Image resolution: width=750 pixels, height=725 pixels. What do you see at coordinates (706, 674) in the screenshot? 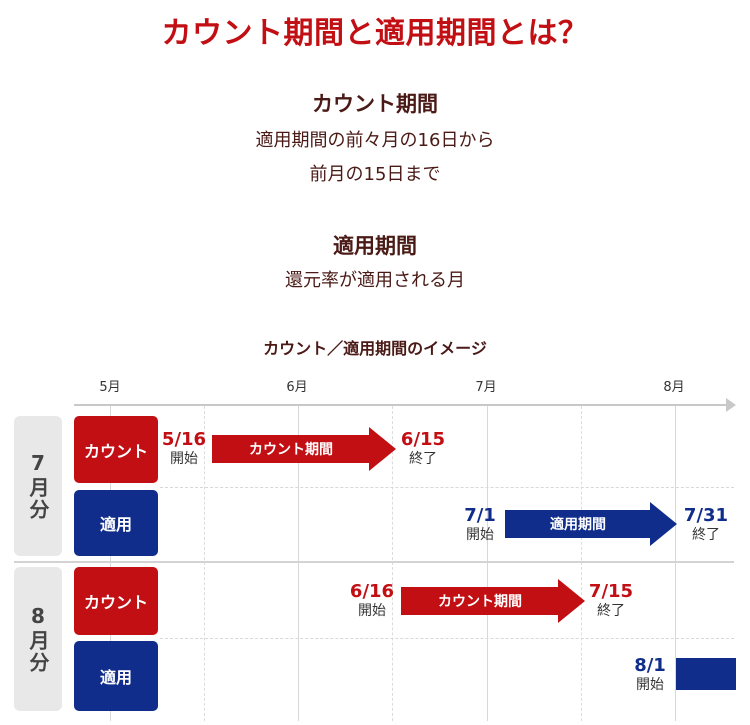
I see `apply-period-bar-partial` at bounding box center [706, 674].